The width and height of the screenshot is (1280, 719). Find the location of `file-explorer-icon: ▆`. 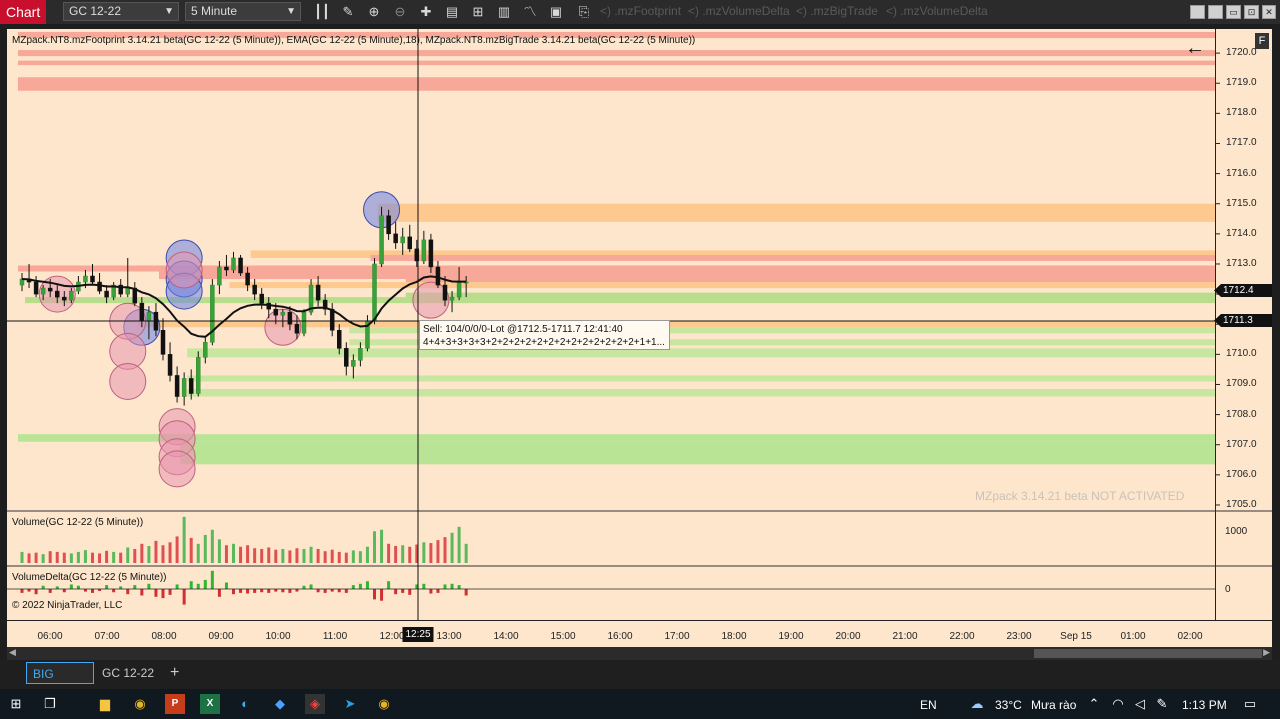

file-explorer-icon: ▆ is located at coordinates (105, 703).